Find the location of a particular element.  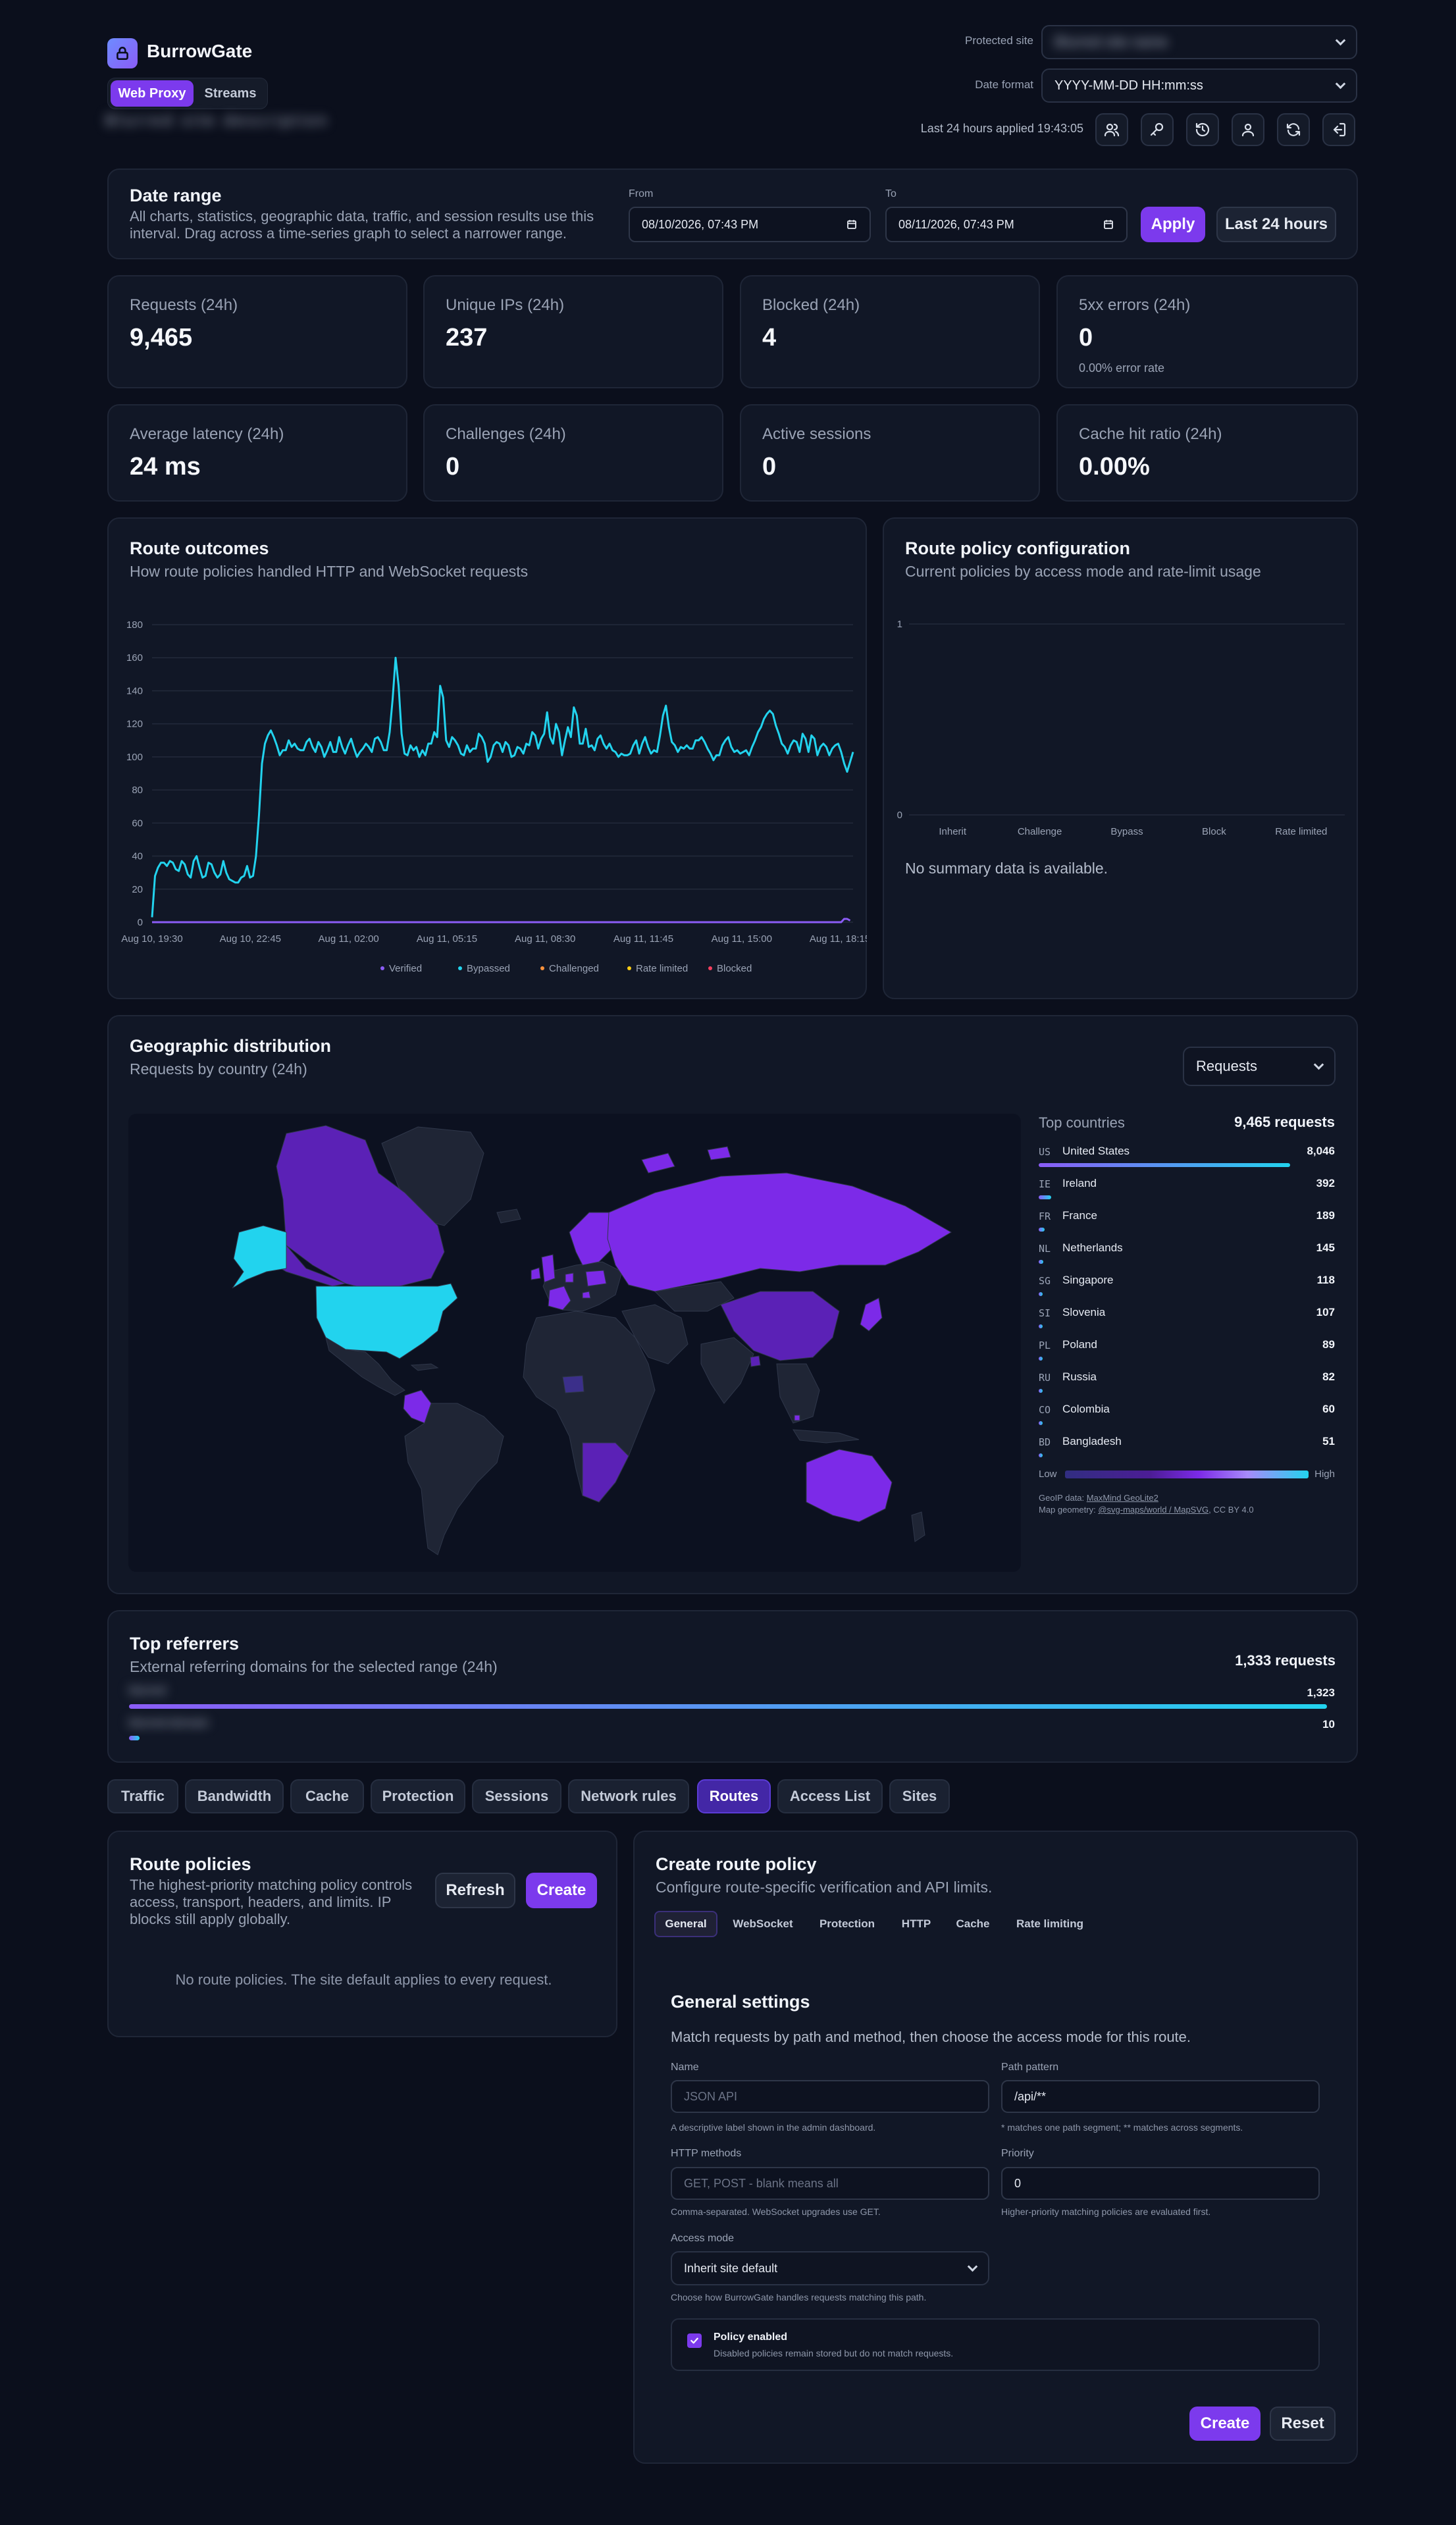

country-row: NL Netherlands 145 is located at coordinates (1187, 1256).